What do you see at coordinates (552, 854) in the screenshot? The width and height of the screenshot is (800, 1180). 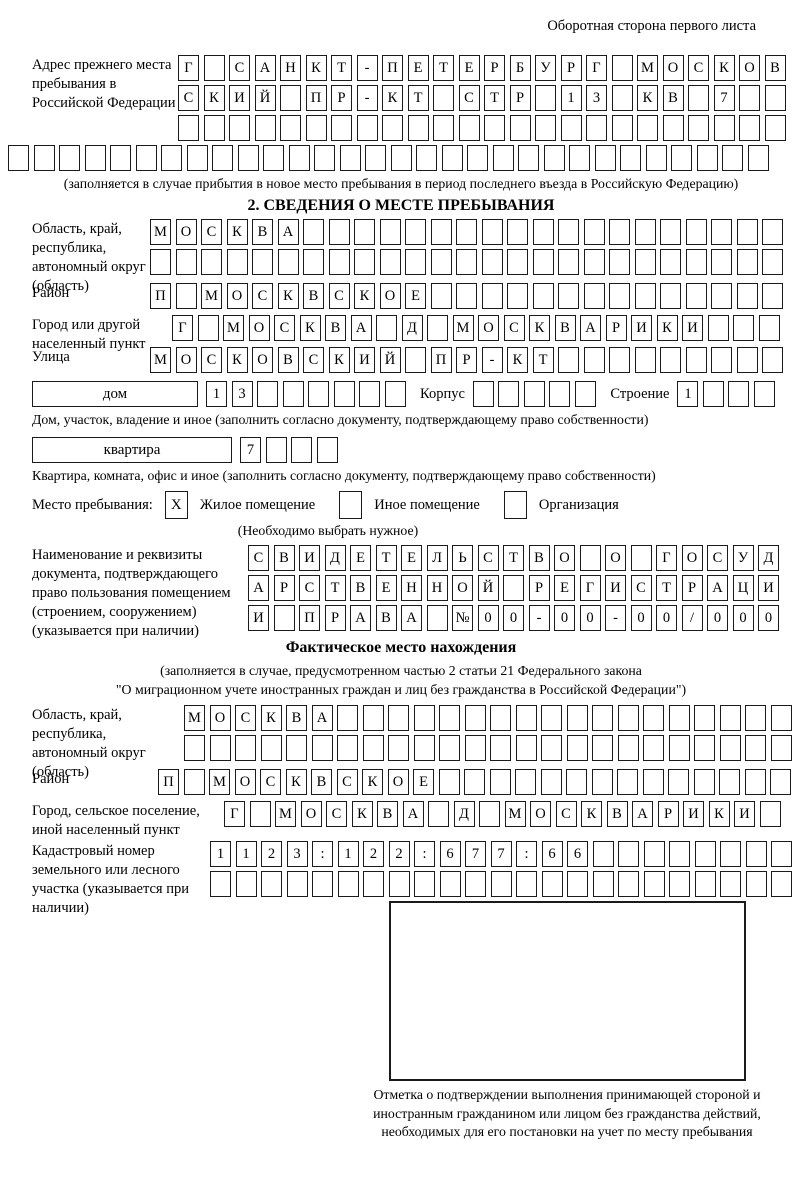 I see `char-cell: 6` at bounding box center [552, 854].